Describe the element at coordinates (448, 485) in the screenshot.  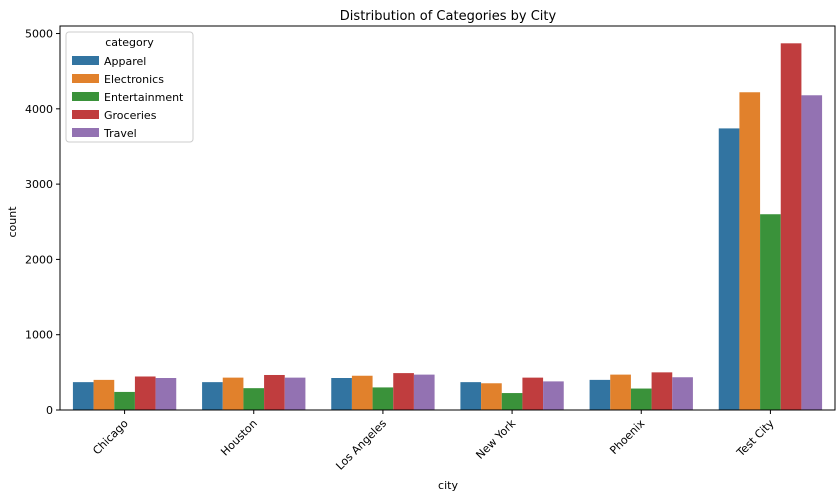
I see `x-axis-title: city` at that location.